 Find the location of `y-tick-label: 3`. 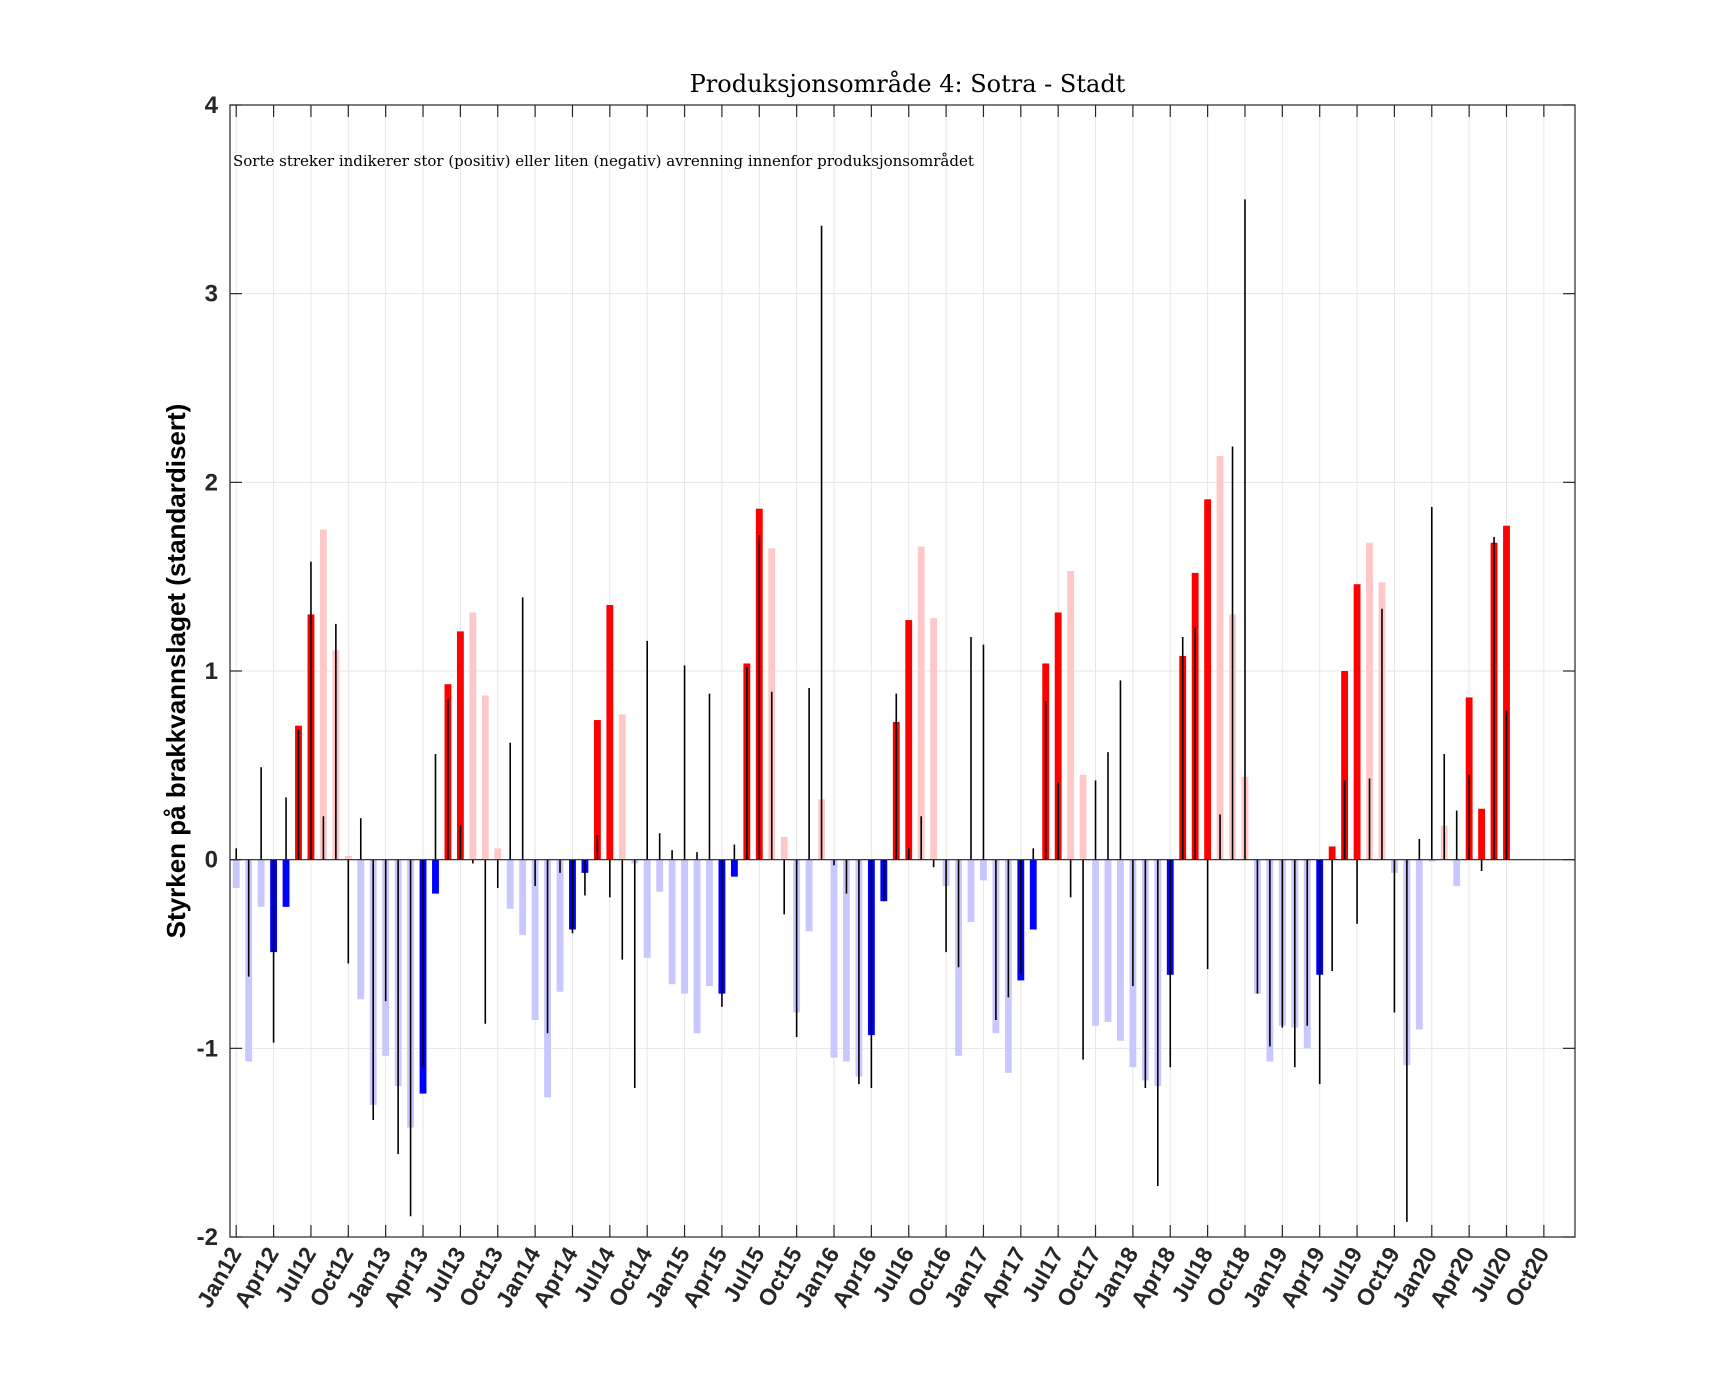

y-tick-label: 3 is located at coordinates (211, 294).